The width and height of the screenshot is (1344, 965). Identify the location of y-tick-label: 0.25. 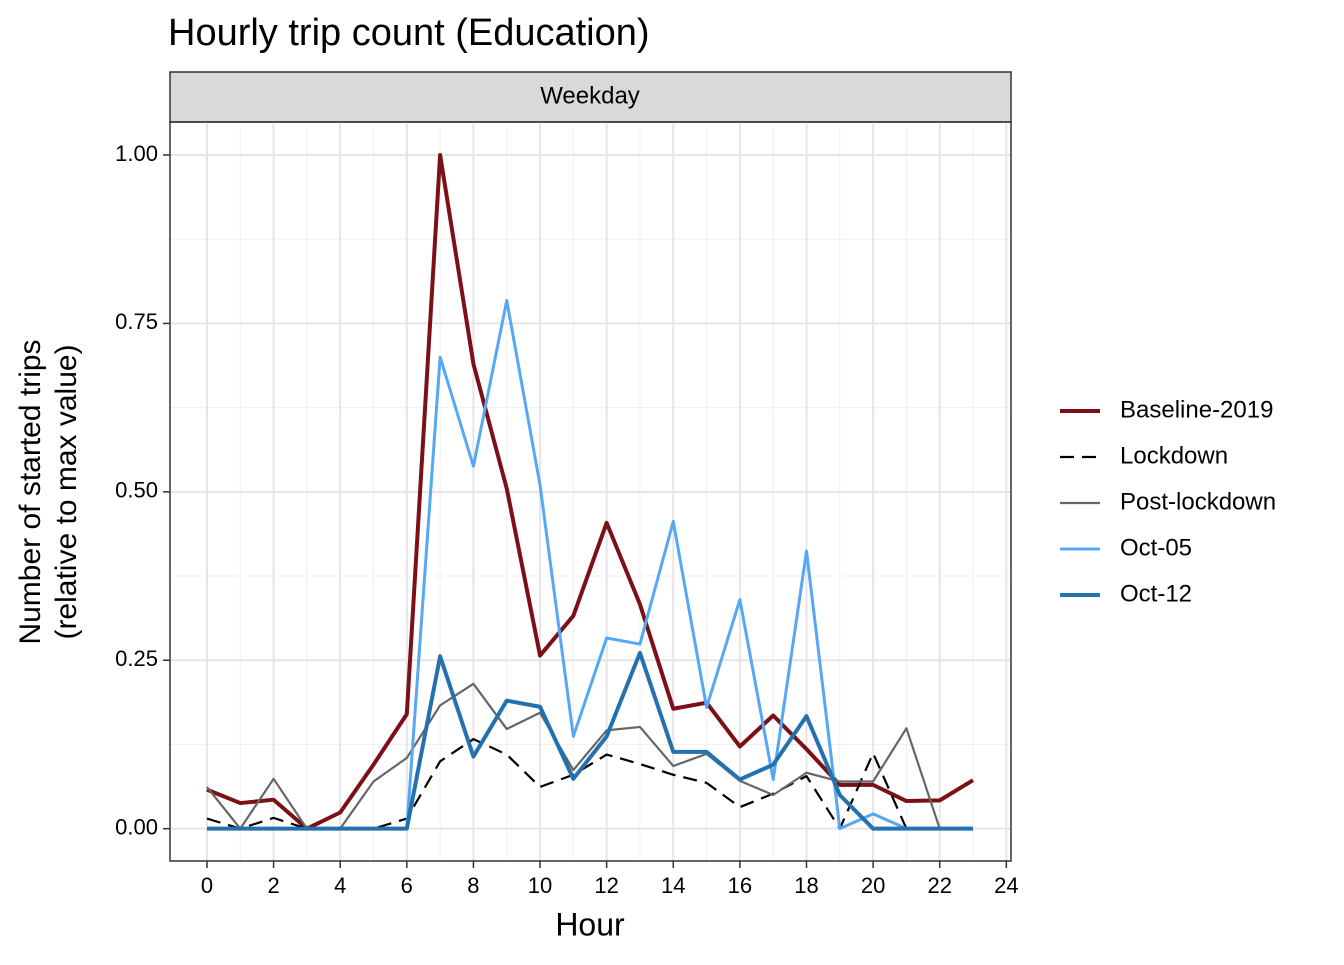
(136, 658).